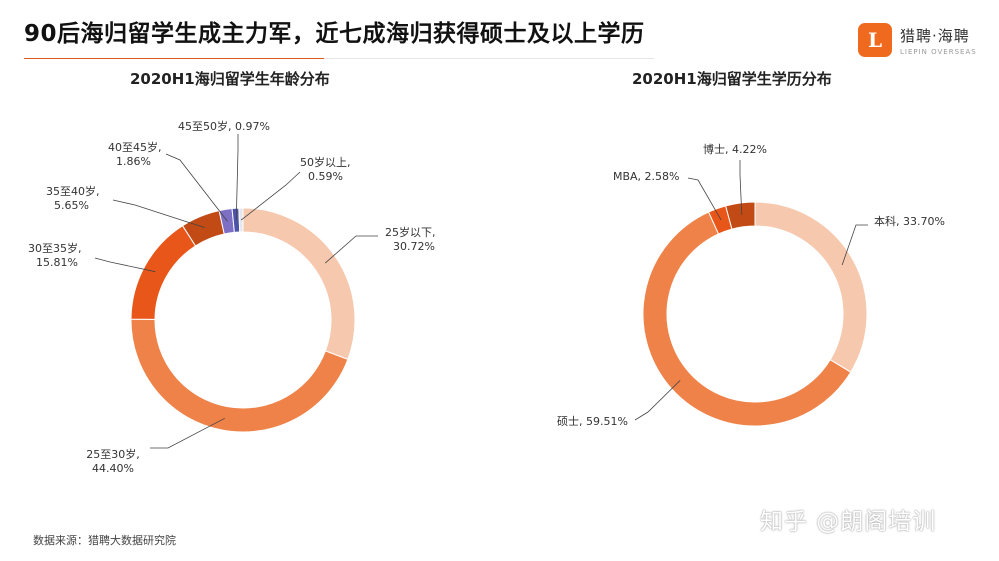 The image size is (999, 561). I want to click on slice-label: 45至50岁, 0.97%, so click(224, 126).